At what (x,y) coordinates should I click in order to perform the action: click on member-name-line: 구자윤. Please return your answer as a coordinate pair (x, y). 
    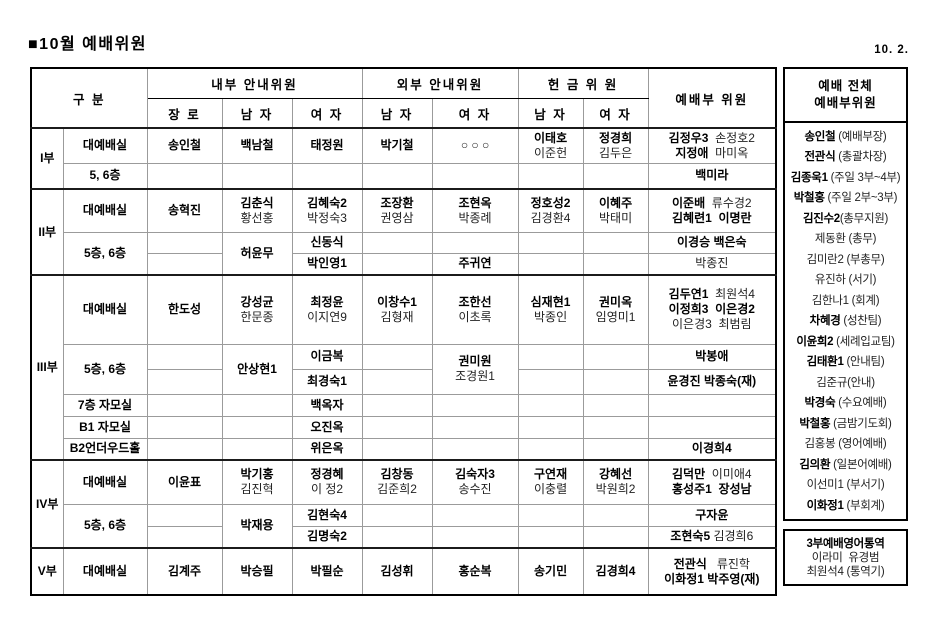
    Looking at the image, I should click on (712, 515).